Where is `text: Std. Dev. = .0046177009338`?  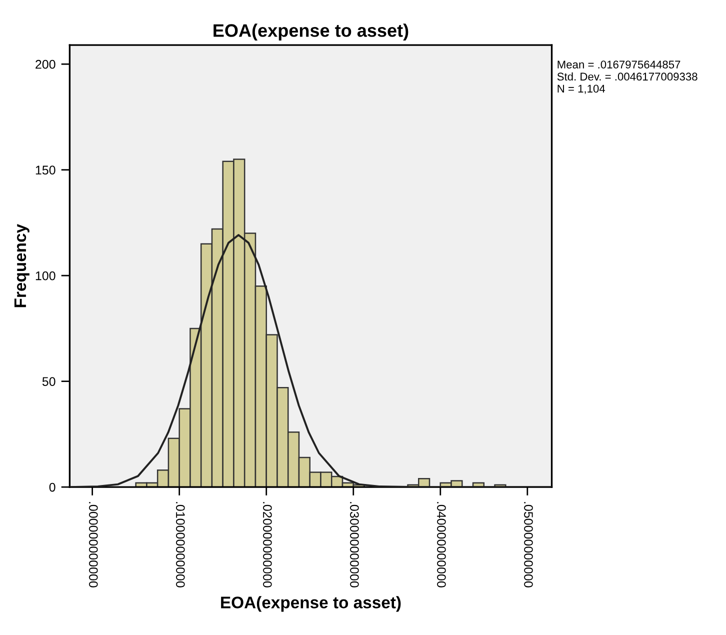 text: Std. Dev. = .0046177009338 is located at coordinates (627, 76).